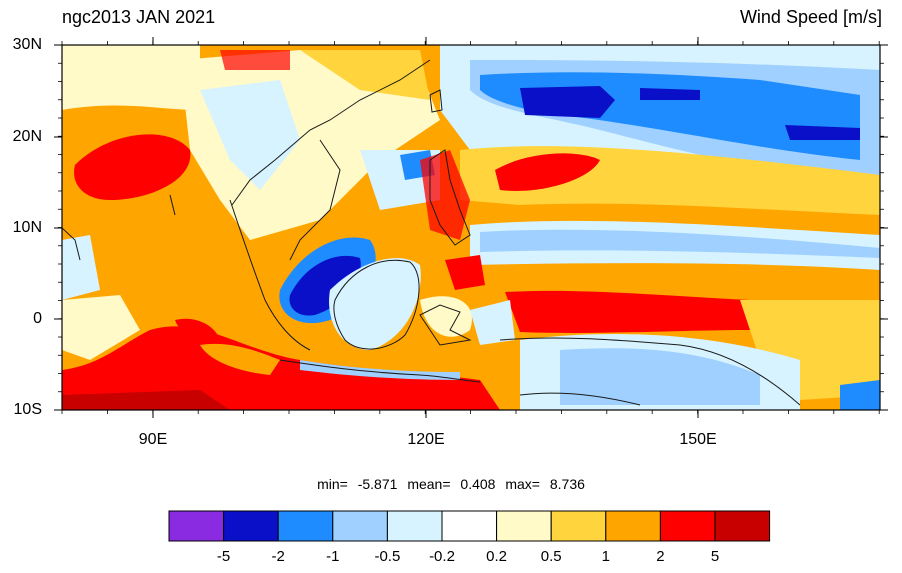 The image size is (902, 573). Describe the element at coordinates (522, 484) in the screenshot. I see `max-label: max=` at that location.